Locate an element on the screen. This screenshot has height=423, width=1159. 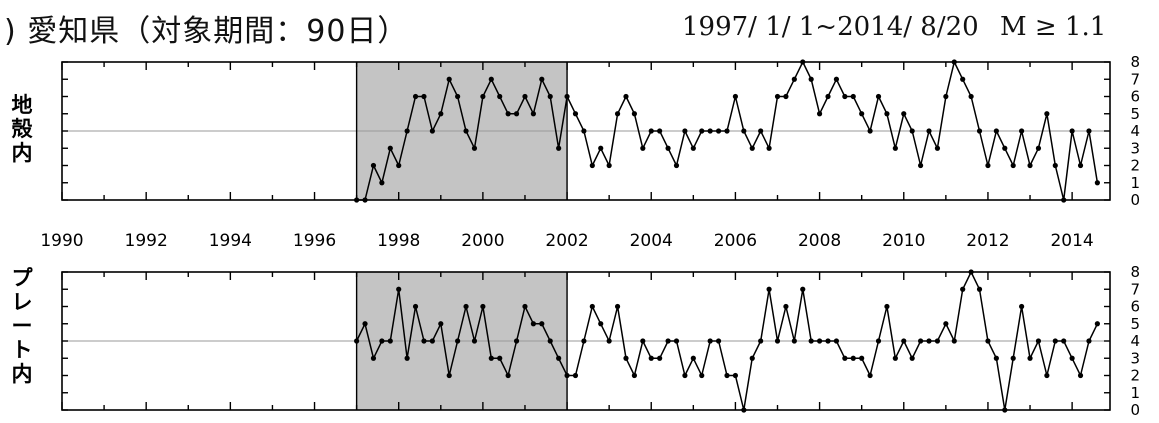
y-axis-label-char: 殻 is located at coordinates (23, 129).